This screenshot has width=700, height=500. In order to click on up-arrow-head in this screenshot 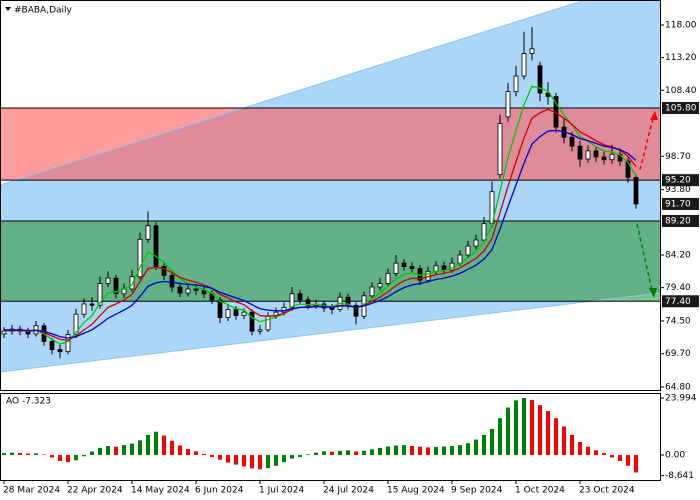, I will do `click(654, 115)`.